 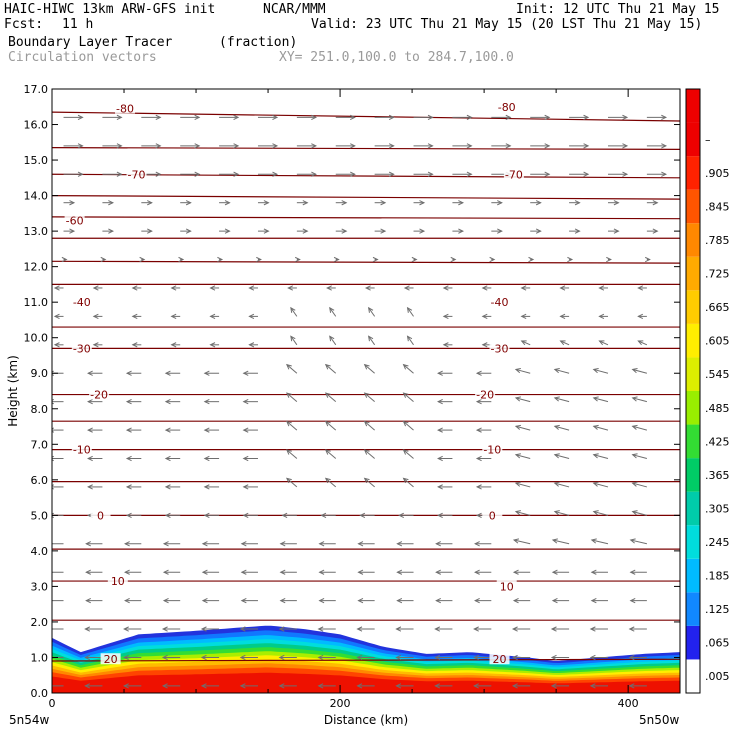 What do you see at coordinates (396, 57) in the screenshot?
I see `xy-range: XY= 251.0,100.0 to 284.7,100.0` at bounding box center [396, 57].